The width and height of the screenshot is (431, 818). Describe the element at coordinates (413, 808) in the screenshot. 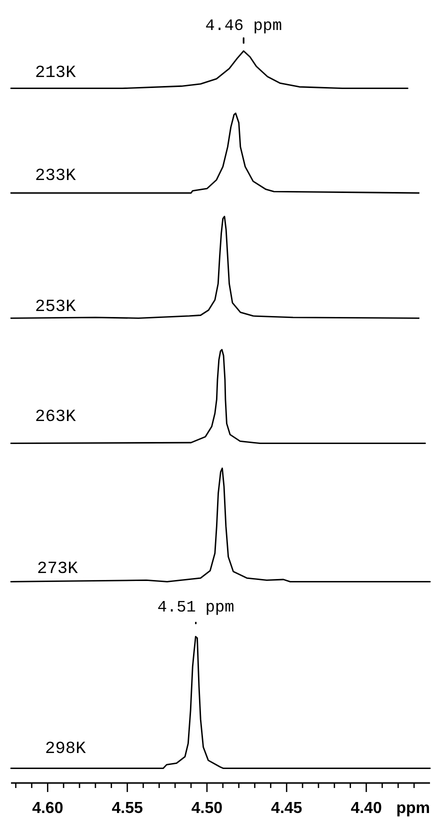

I see `x-axis-title: ppm` at that location.